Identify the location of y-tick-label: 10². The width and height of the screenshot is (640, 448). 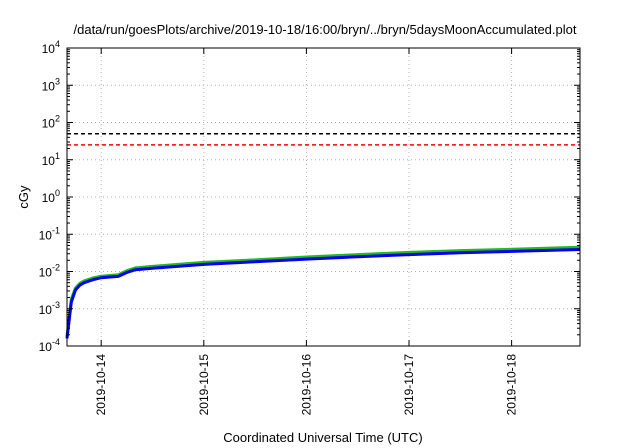
(51, 122).